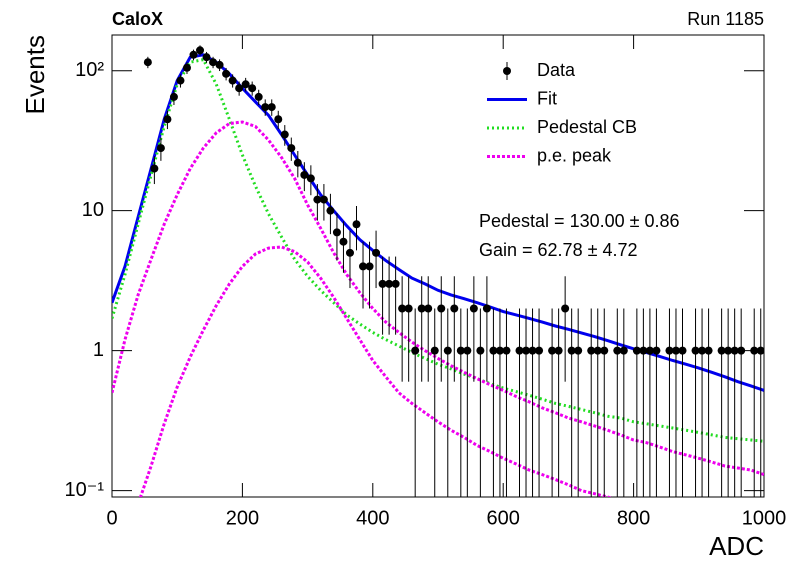  I want to click on y-tick-label: 10⁻¹, so click(85, 490).